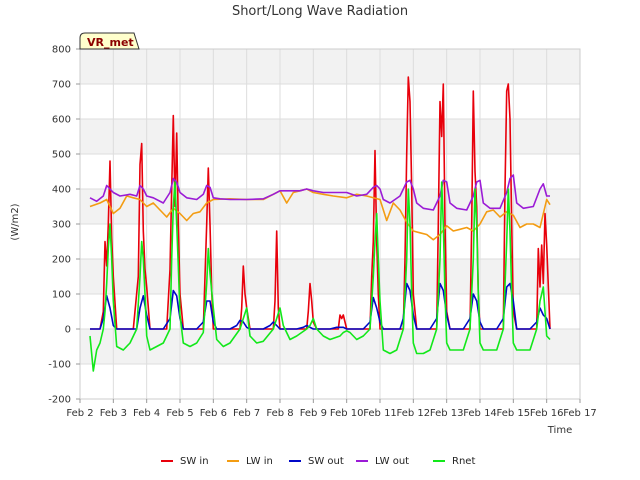 Image resolution: width=640 pixels, height=480 pixels. I want to click on y-tick-label: 100, so click(61, 295).